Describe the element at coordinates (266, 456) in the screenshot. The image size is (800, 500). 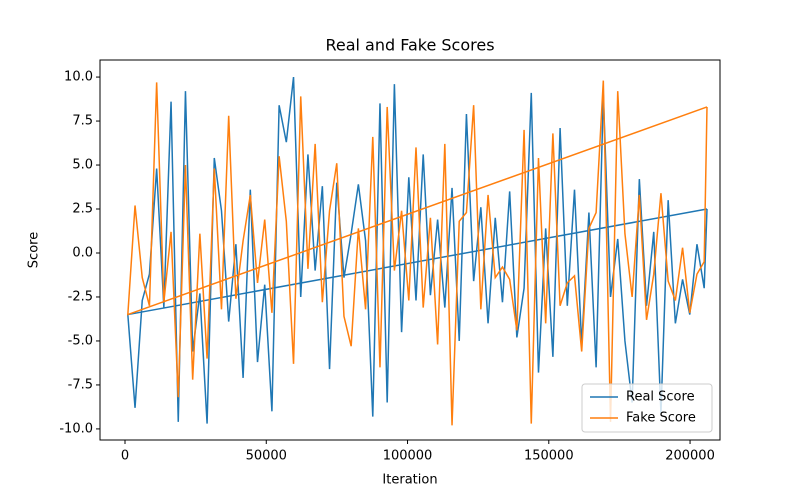
I see `x-tick-label: 50000` at that location.